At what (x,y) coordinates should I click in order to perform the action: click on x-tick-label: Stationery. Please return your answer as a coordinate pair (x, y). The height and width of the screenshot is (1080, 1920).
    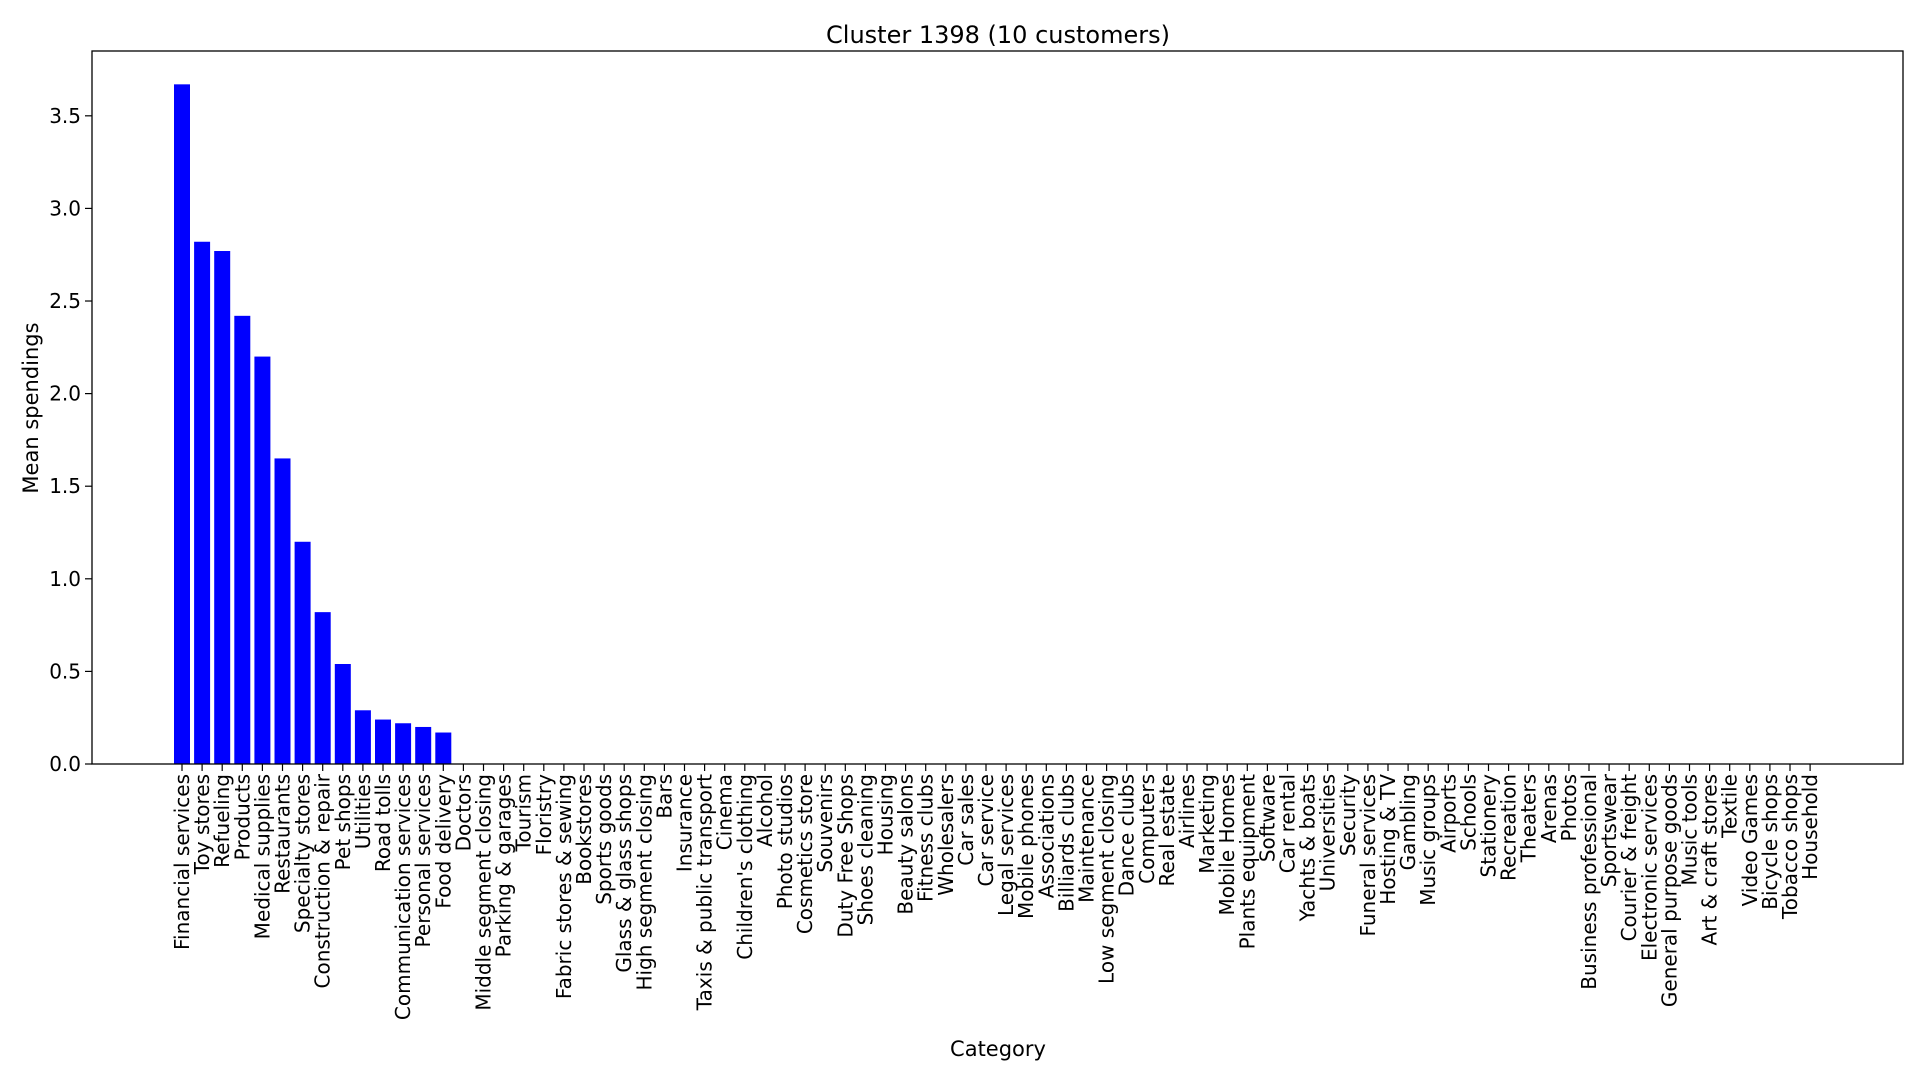
    Looking at the image, I should click on (1489, 826).